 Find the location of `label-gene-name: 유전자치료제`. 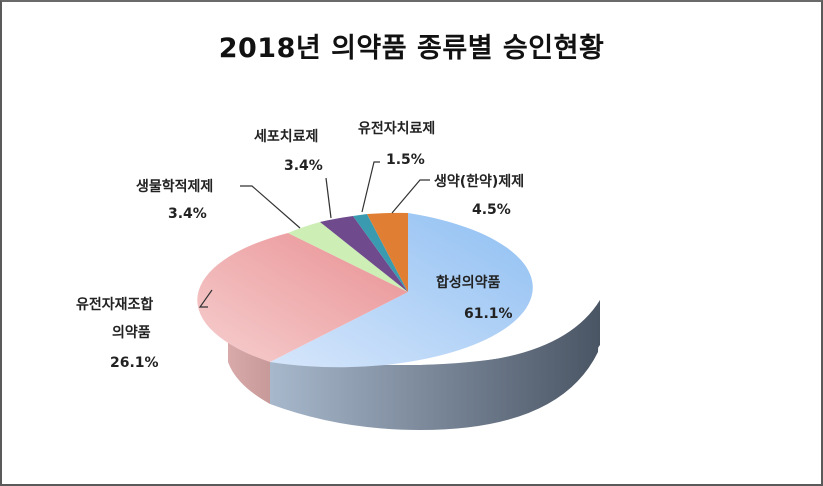

label-gene-name: 유전자치료제 is located at coordinates (397, 129).